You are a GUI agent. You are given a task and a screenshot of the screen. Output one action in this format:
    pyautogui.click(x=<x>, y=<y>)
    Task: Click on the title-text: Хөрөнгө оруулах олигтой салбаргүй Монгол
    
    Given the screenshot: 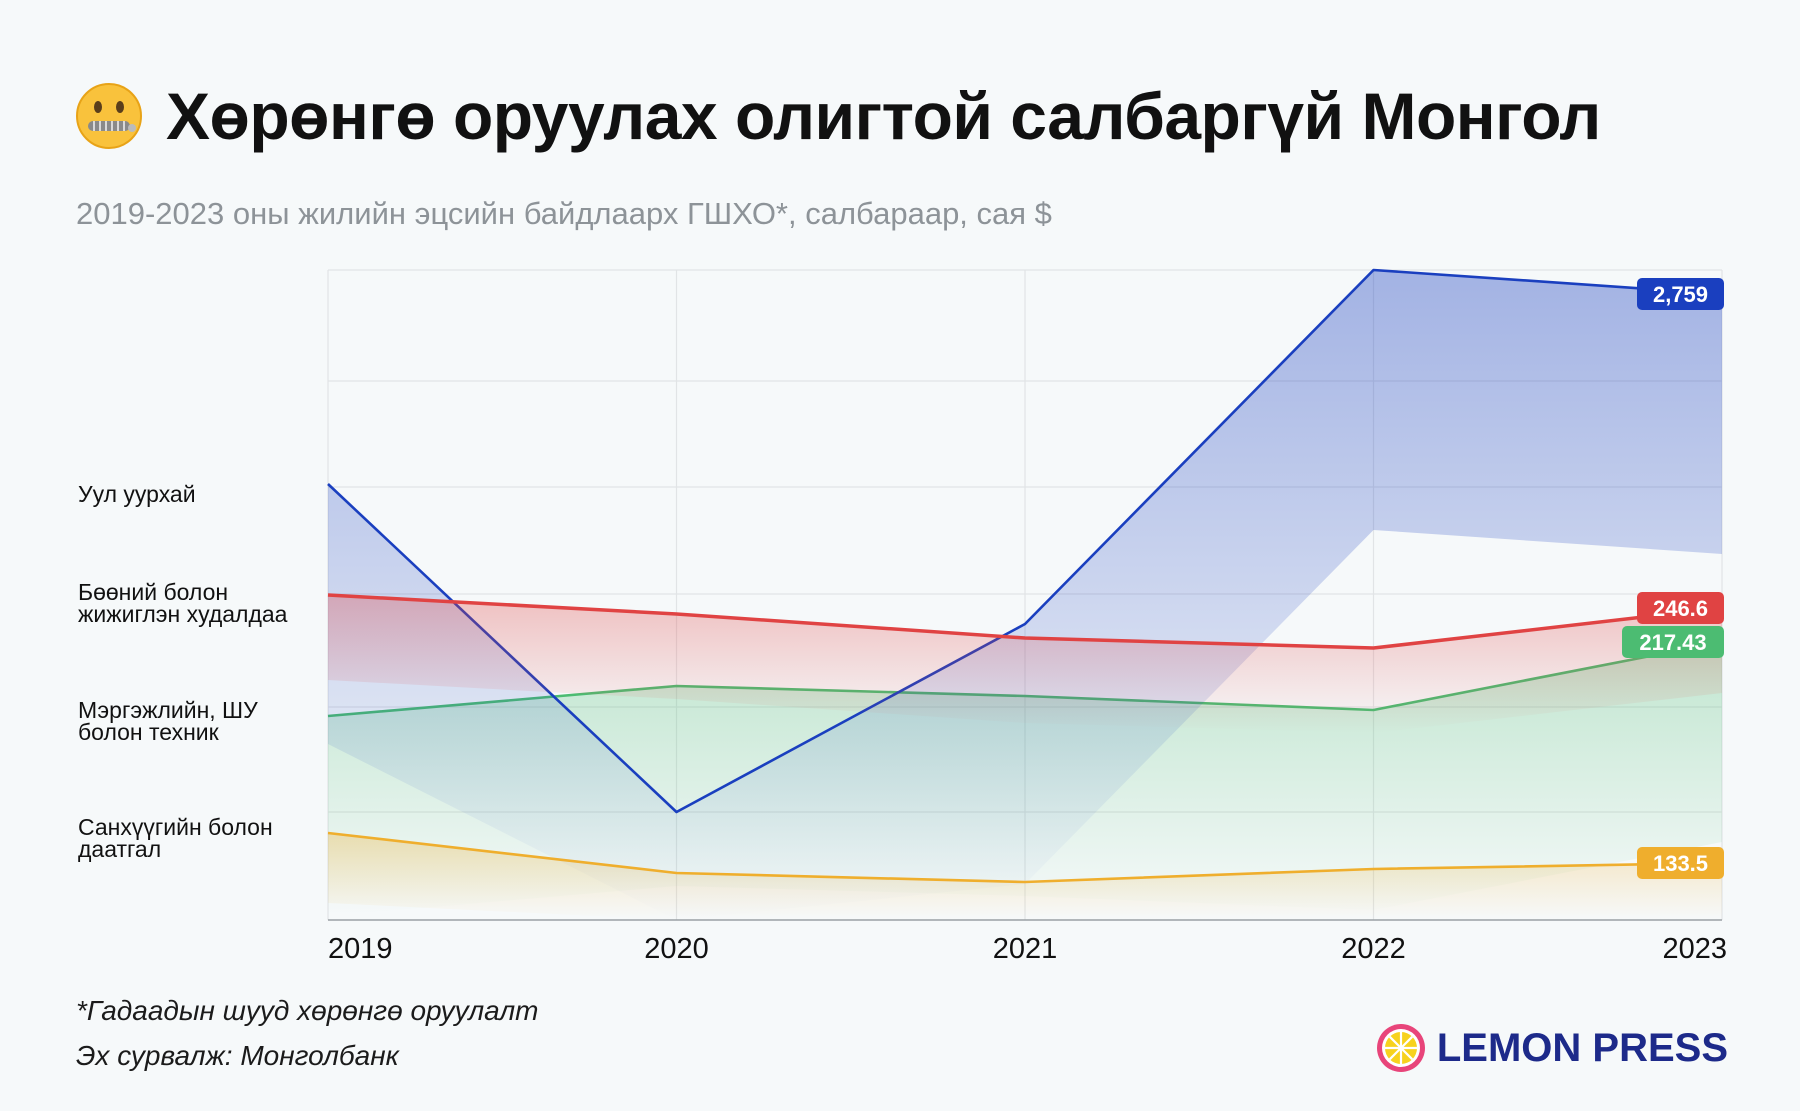 What is the action you would take?
    pyautogui.click(x=883, y=116)
    